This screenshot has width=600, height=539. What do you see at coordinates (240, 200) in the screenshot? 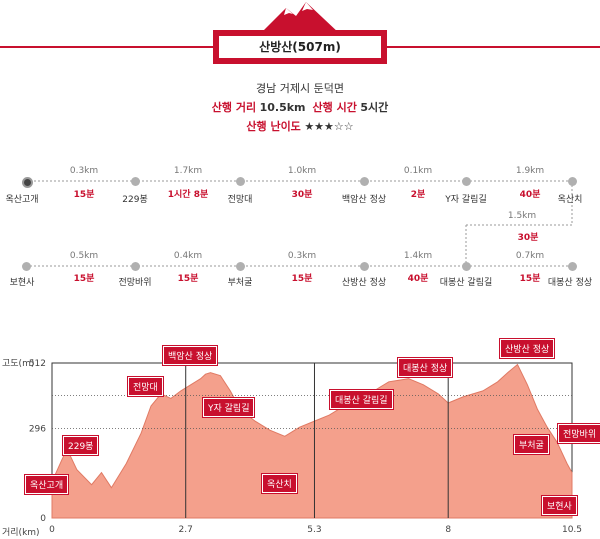
I see `route-node-label: 전망대` at bounding box center [240, 200].